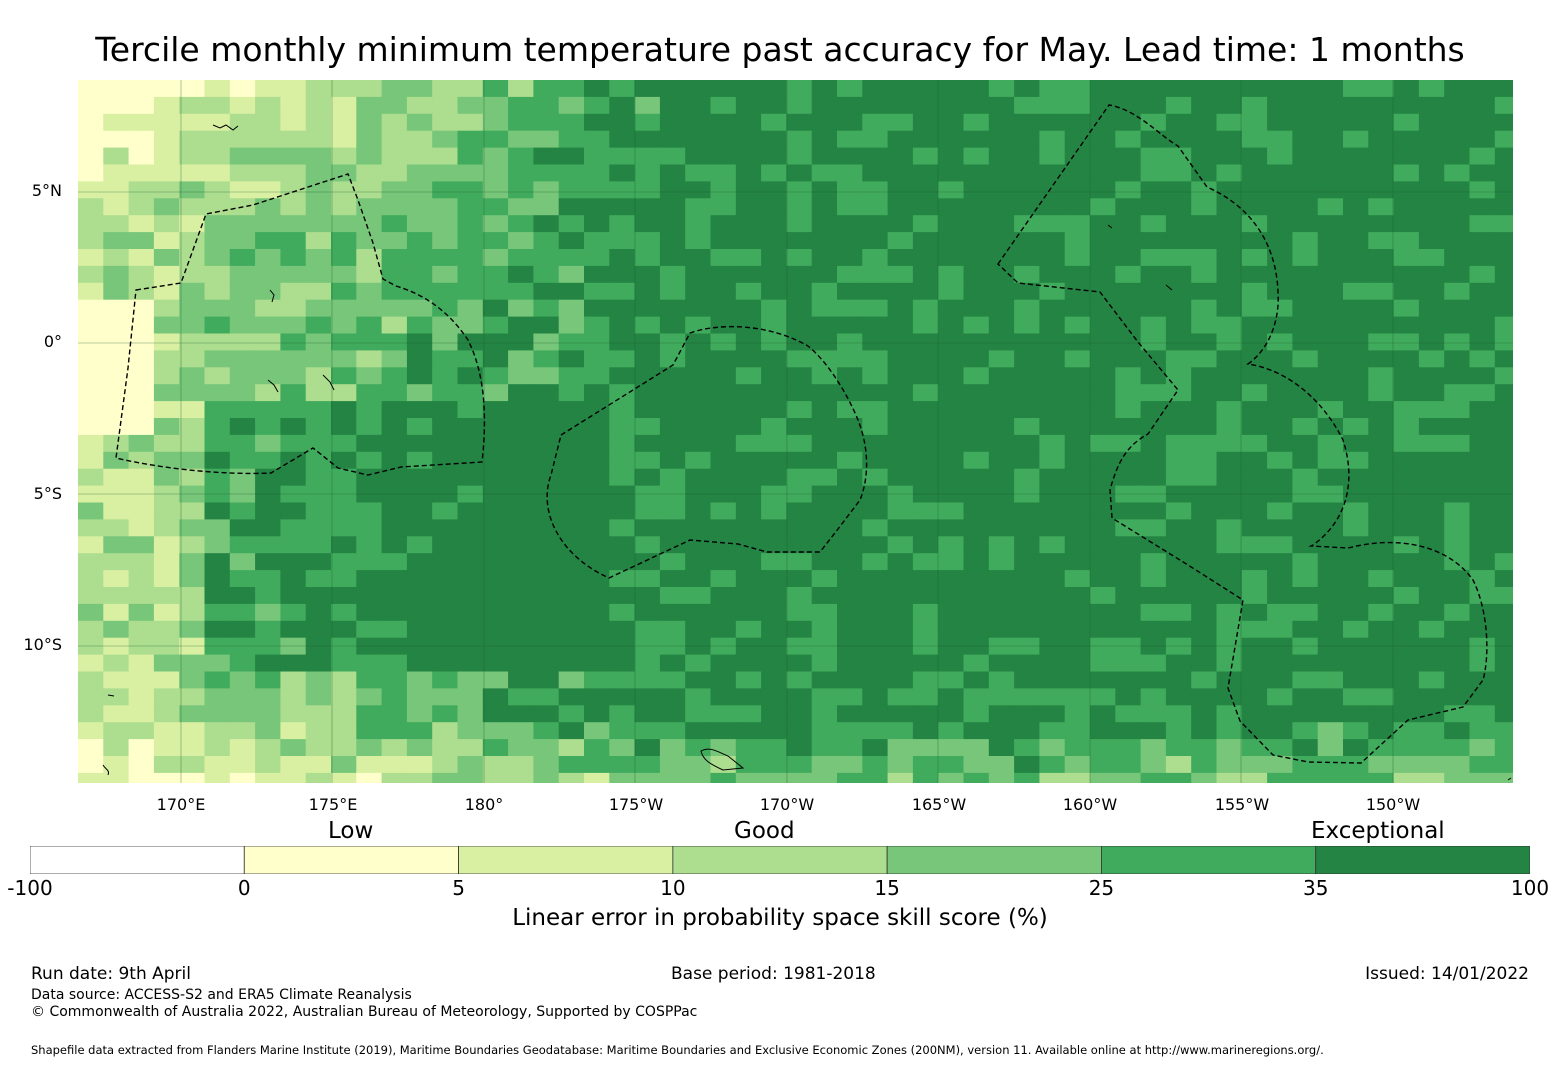 The height and width of the screenshot is (1065, 1560). I want to click on colorbar-segment, so click(566, 860).